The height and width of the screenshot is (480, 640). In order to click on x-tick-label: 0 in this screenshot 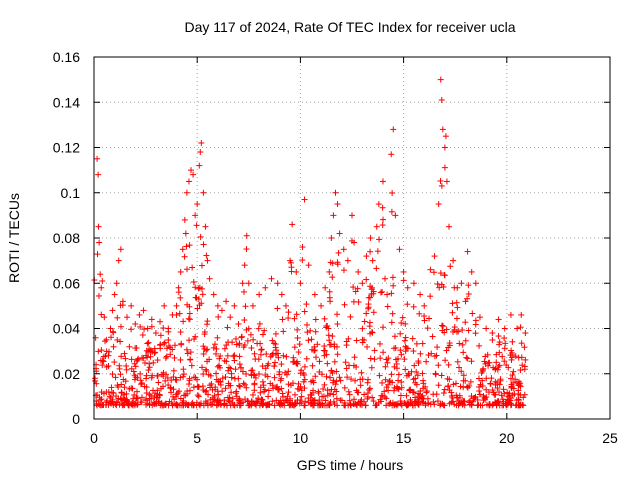, I will do `click(94, 438)`.